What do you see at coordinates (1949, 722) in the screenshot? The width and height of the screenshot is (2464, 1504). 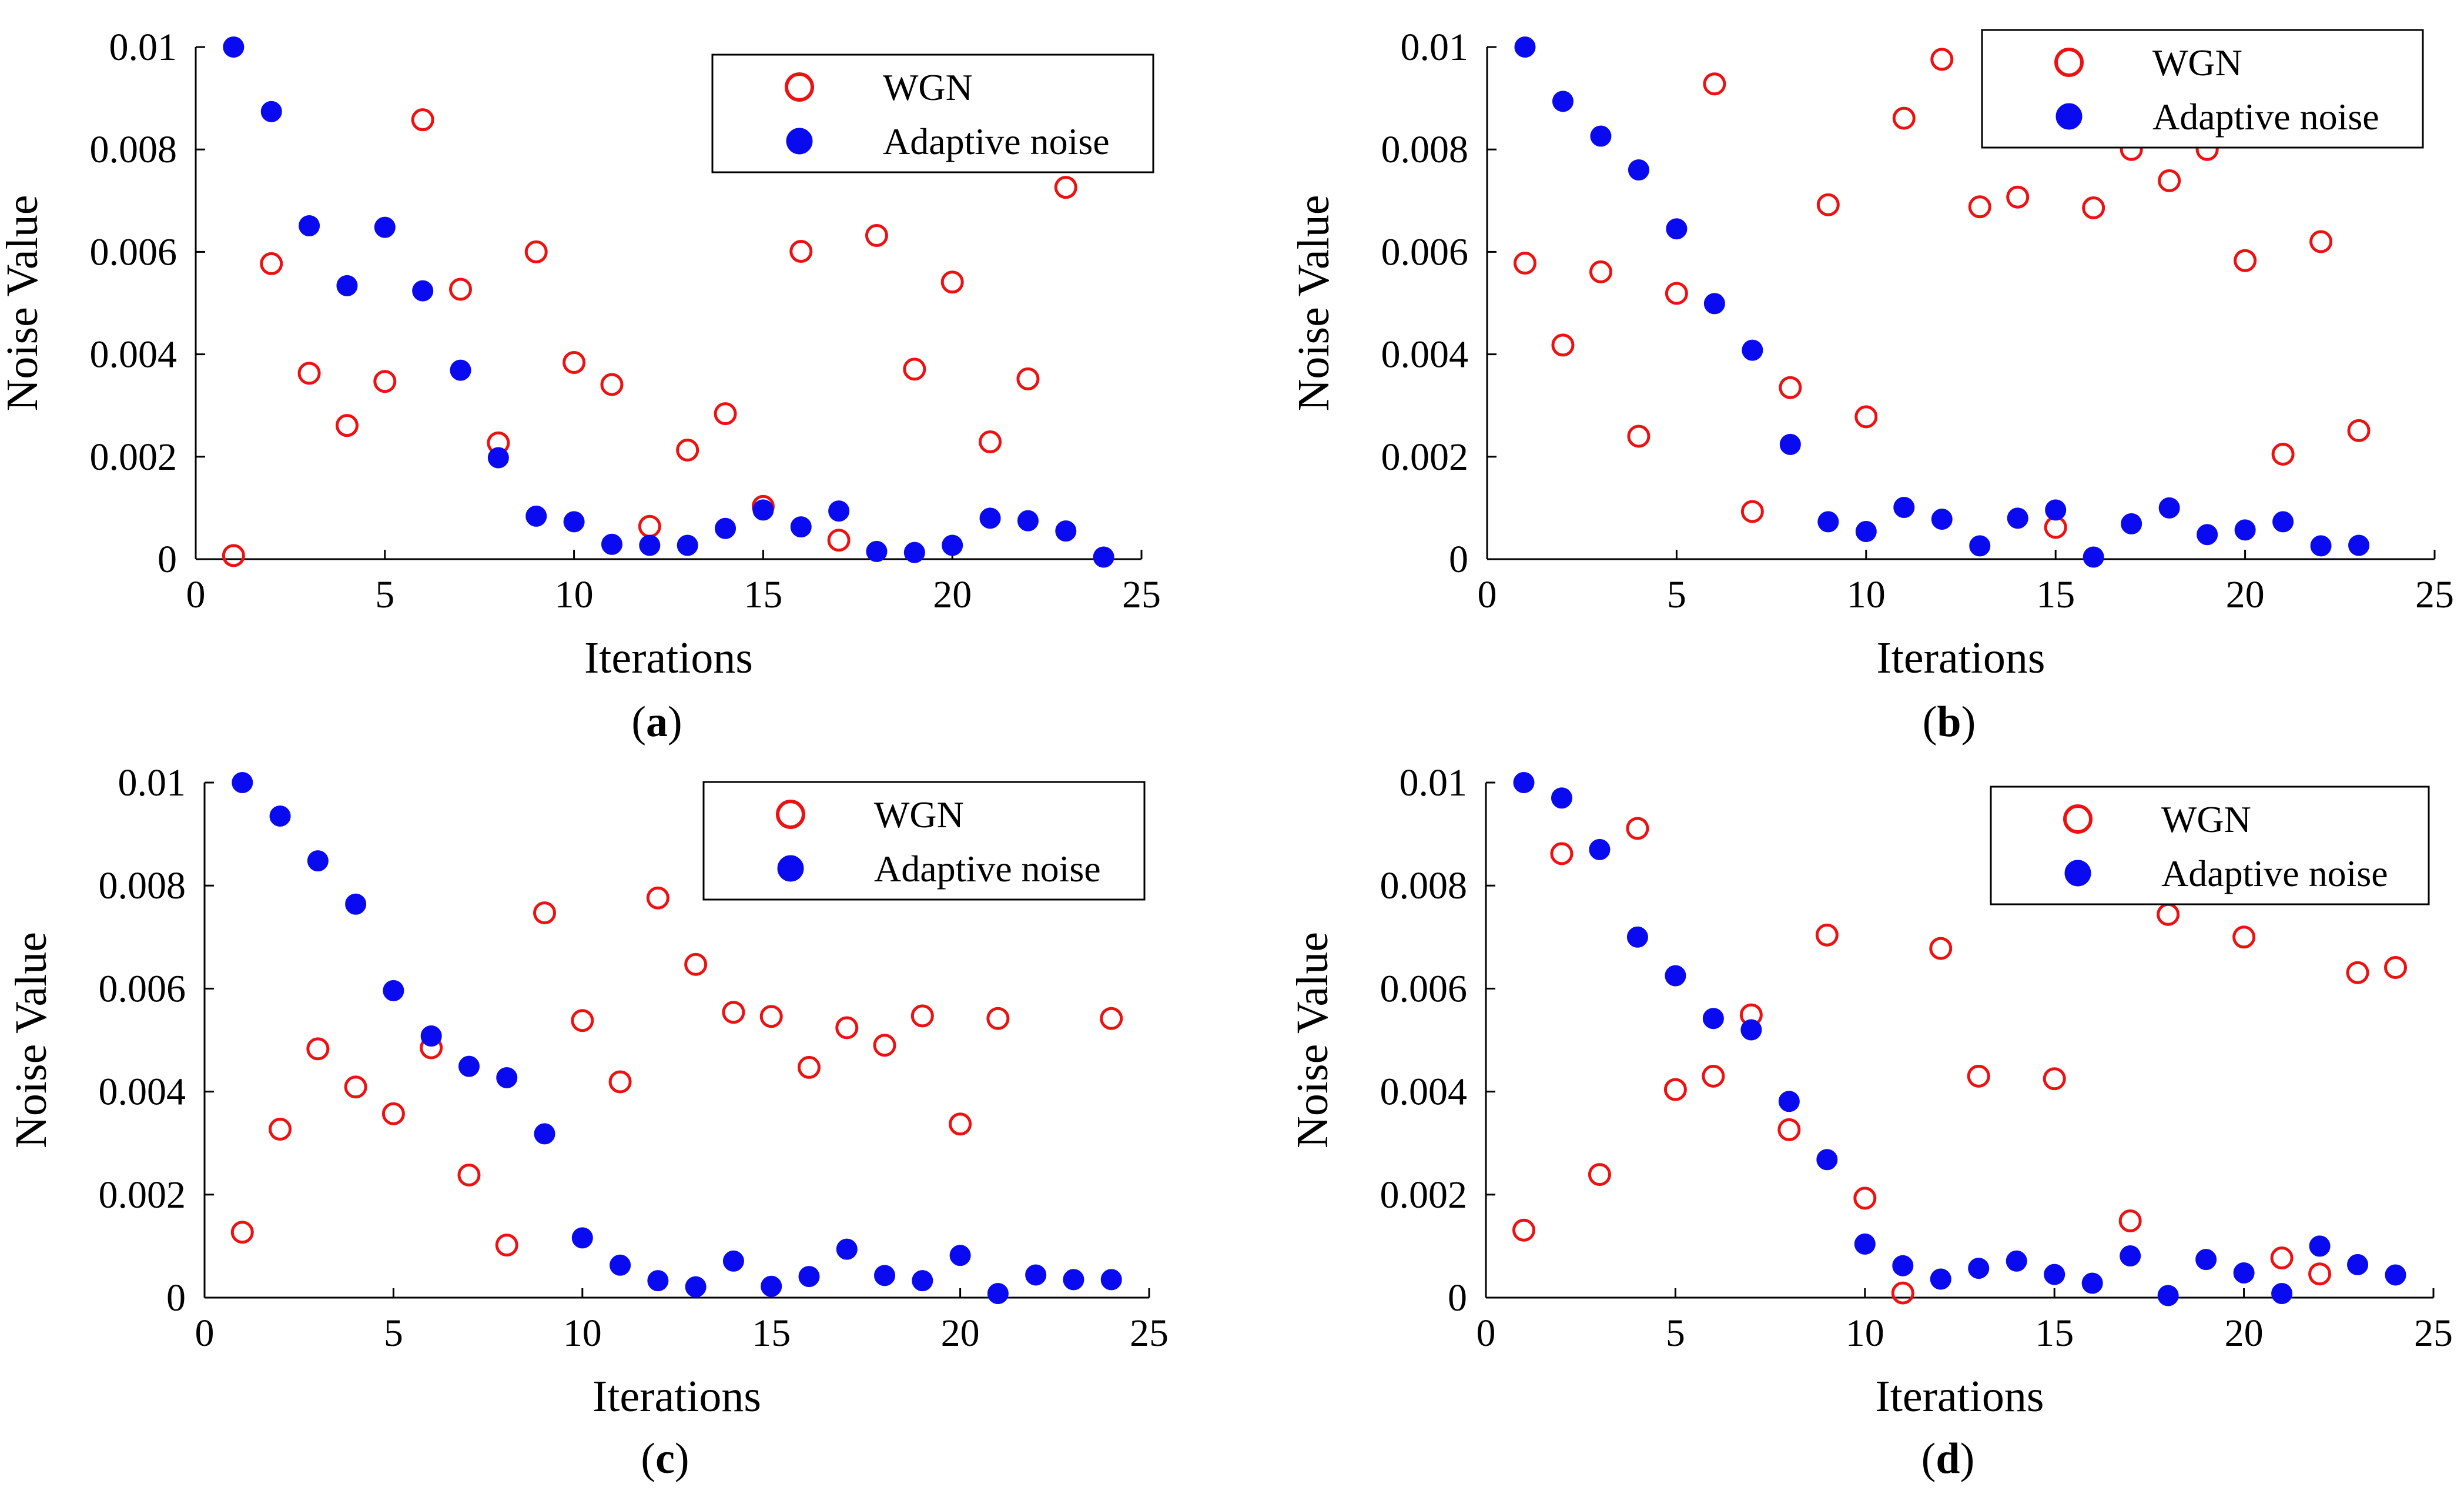 I see `caption-letter: b` at bounding box center [1949, 722].